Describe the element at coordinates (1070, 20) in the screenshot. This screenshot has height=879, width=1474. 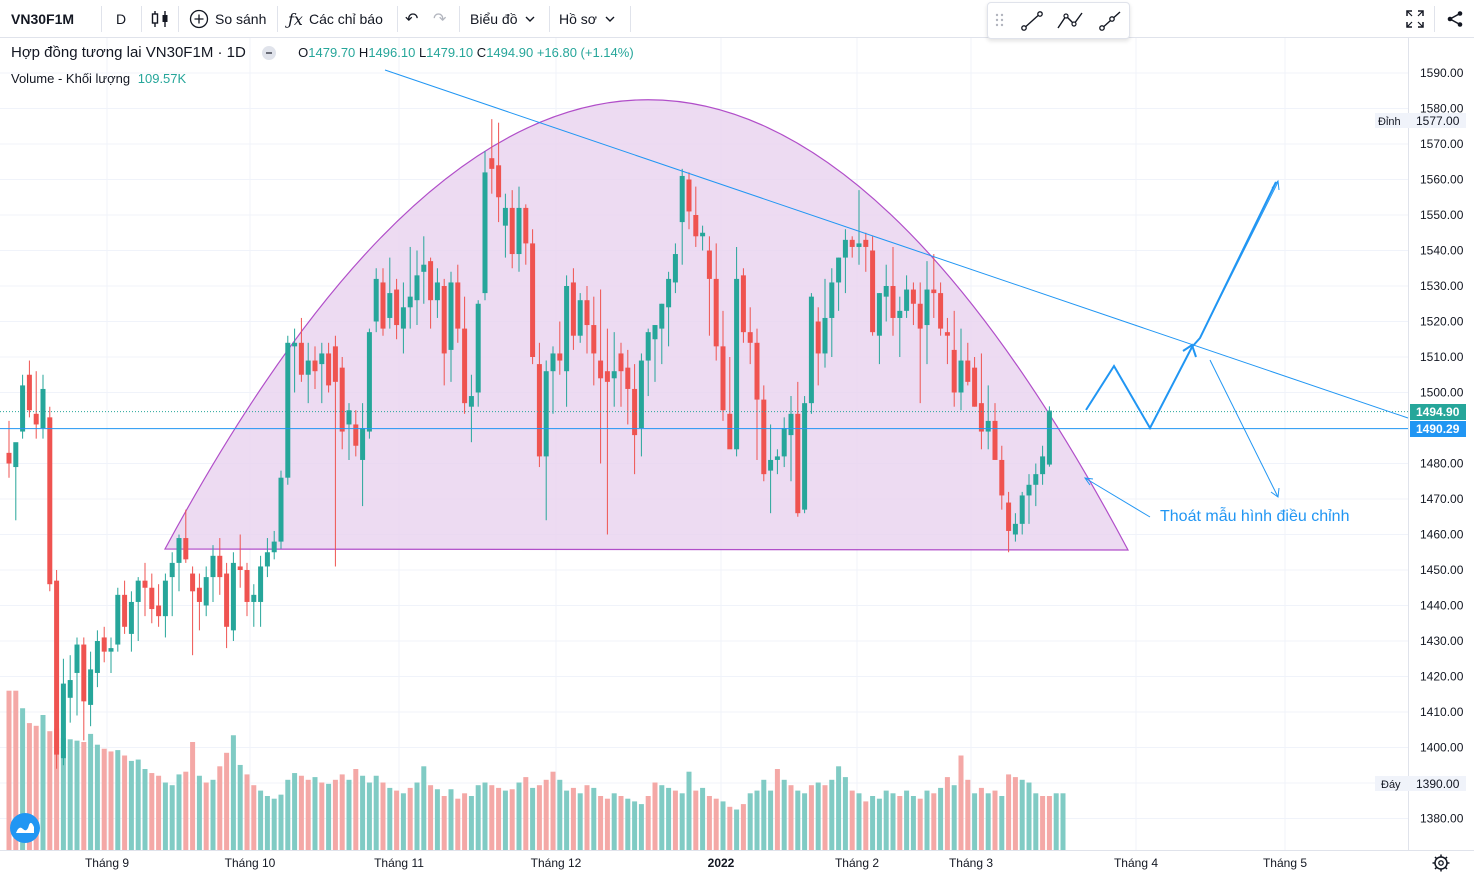
I see `path-tool-icon` at that location.